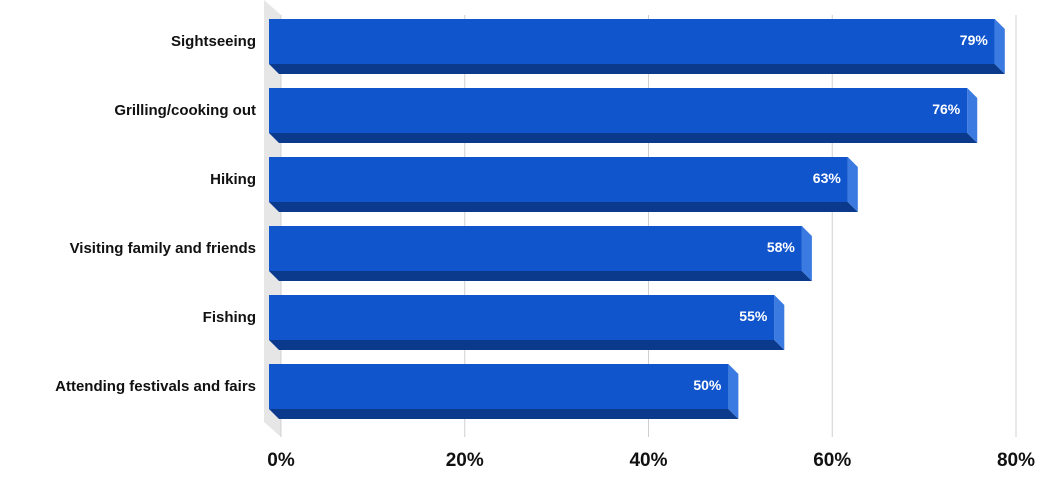 This screenshot has height=493, width=1051. What do you see at coordinates (465, 460) in the screenshot?
I see `x-tick-label: 20%` at bounding box center [465, 460].